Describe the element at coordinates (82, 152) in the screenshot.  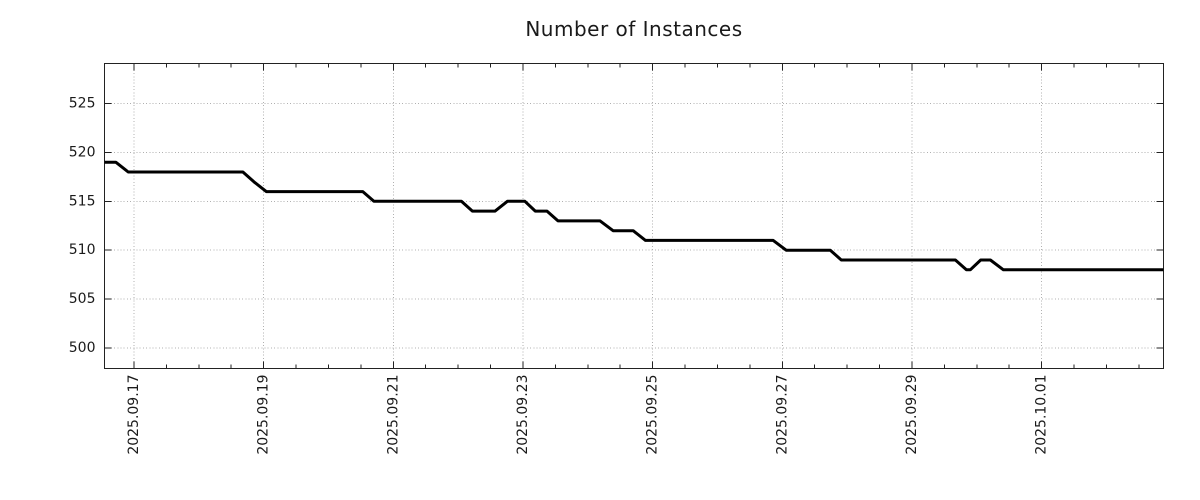
I see `y-tick-label: 520` at that location.